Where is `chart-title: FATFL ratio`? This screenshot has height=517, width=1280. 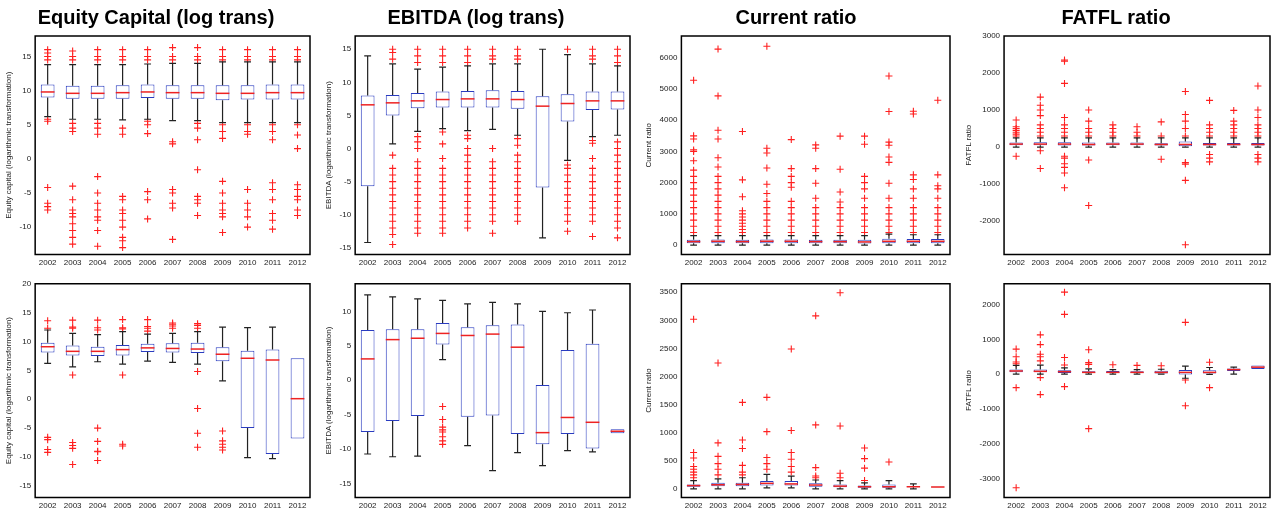 chart-title: FATFL ratio is located at coordinates (1116, 16).